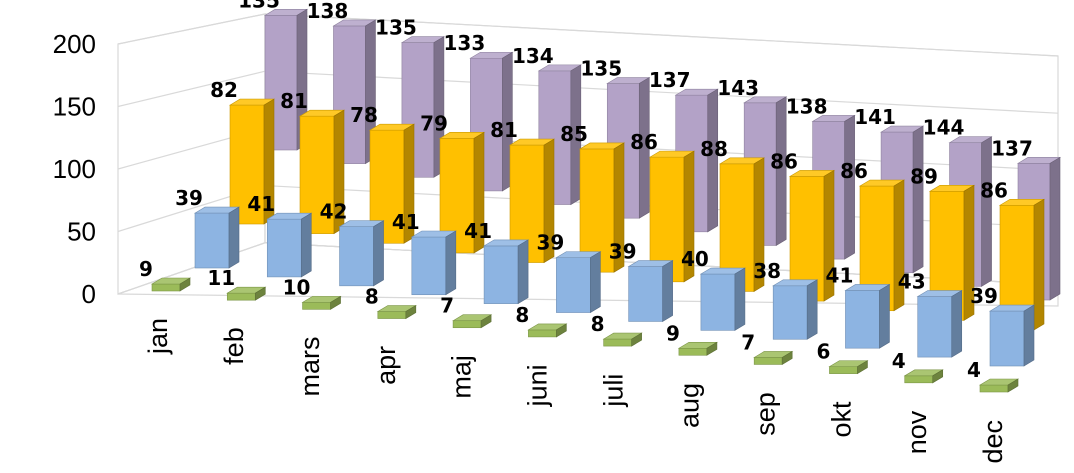  Describe the element at coordinates (297, 287) in the screenshot. I see `data-label: 10` at that location.